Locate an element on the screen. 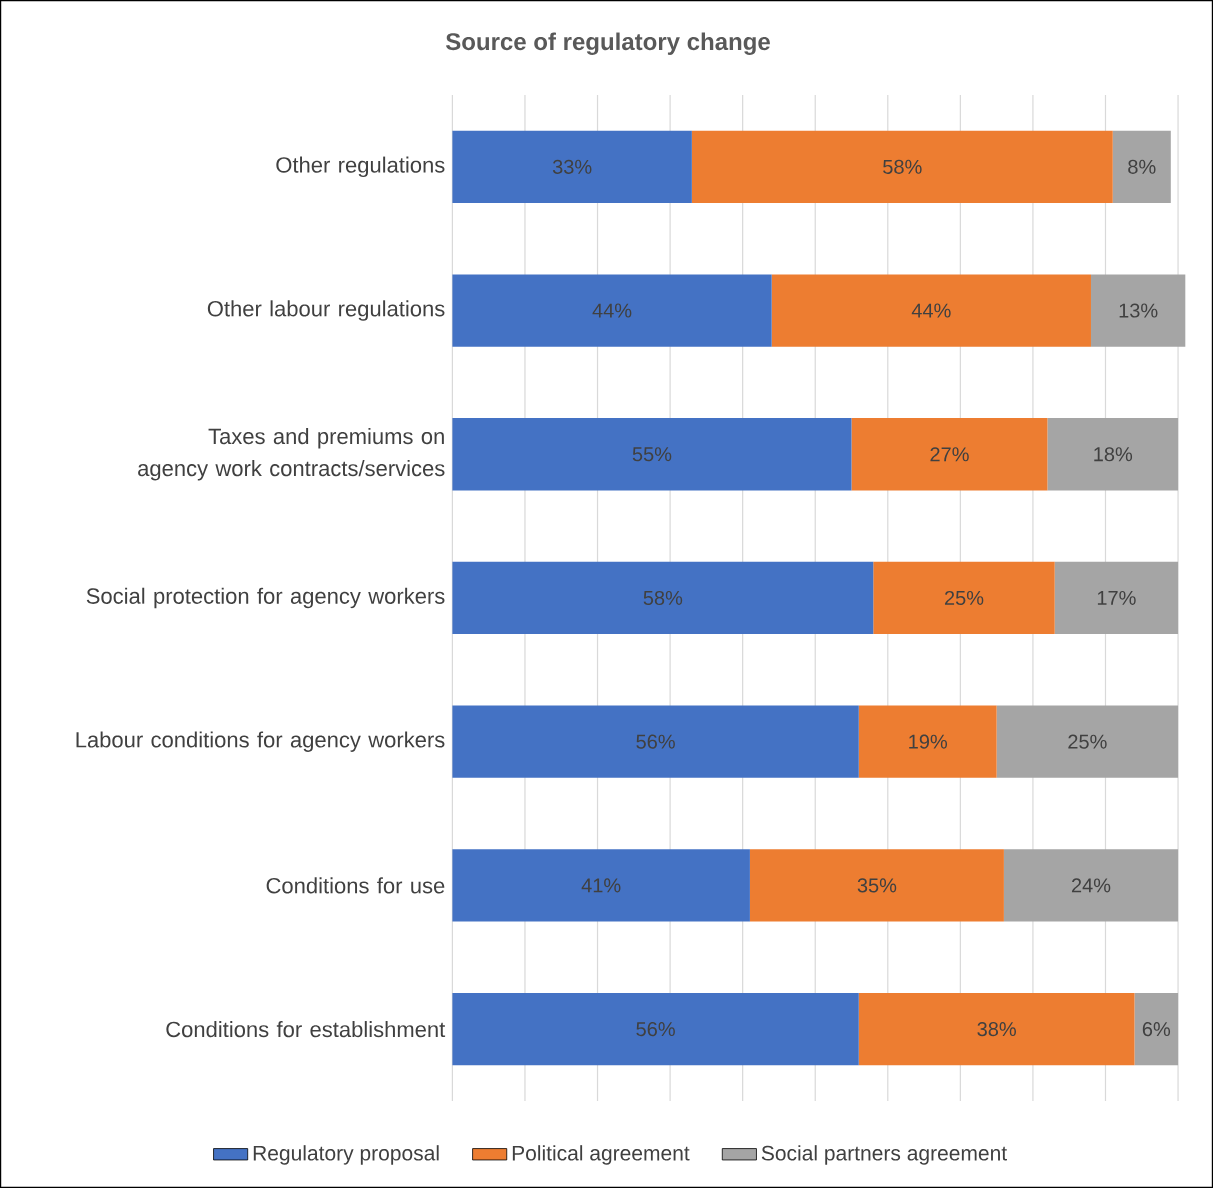  data-label: 18% is located at coordinates (1113, 454).